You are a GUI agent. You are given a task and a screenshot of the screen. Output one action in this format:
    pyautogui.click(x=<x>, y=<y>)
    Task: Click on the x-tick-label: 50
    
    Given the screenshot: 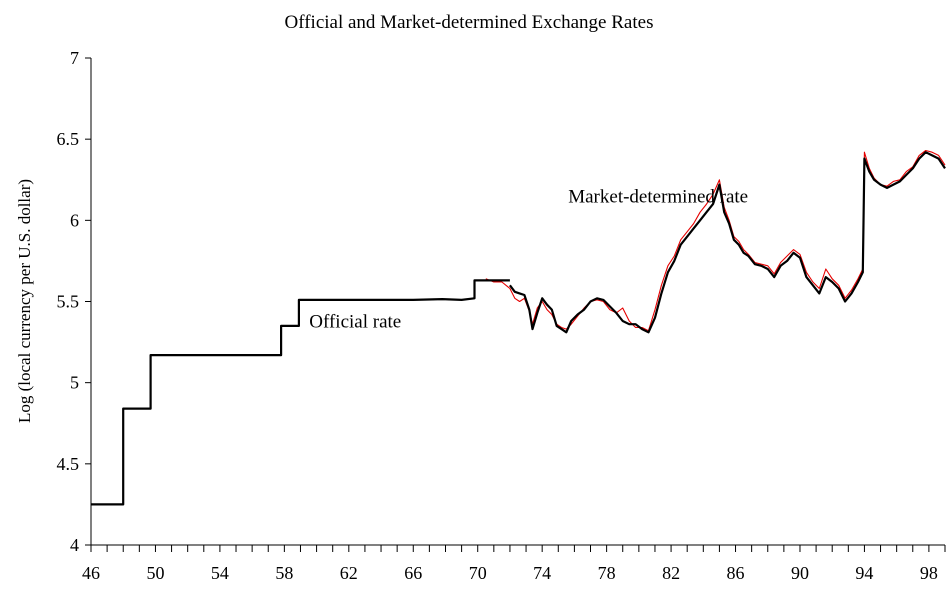 What is the action you would take?
    pyautogui.click(x=155, y=573)
    